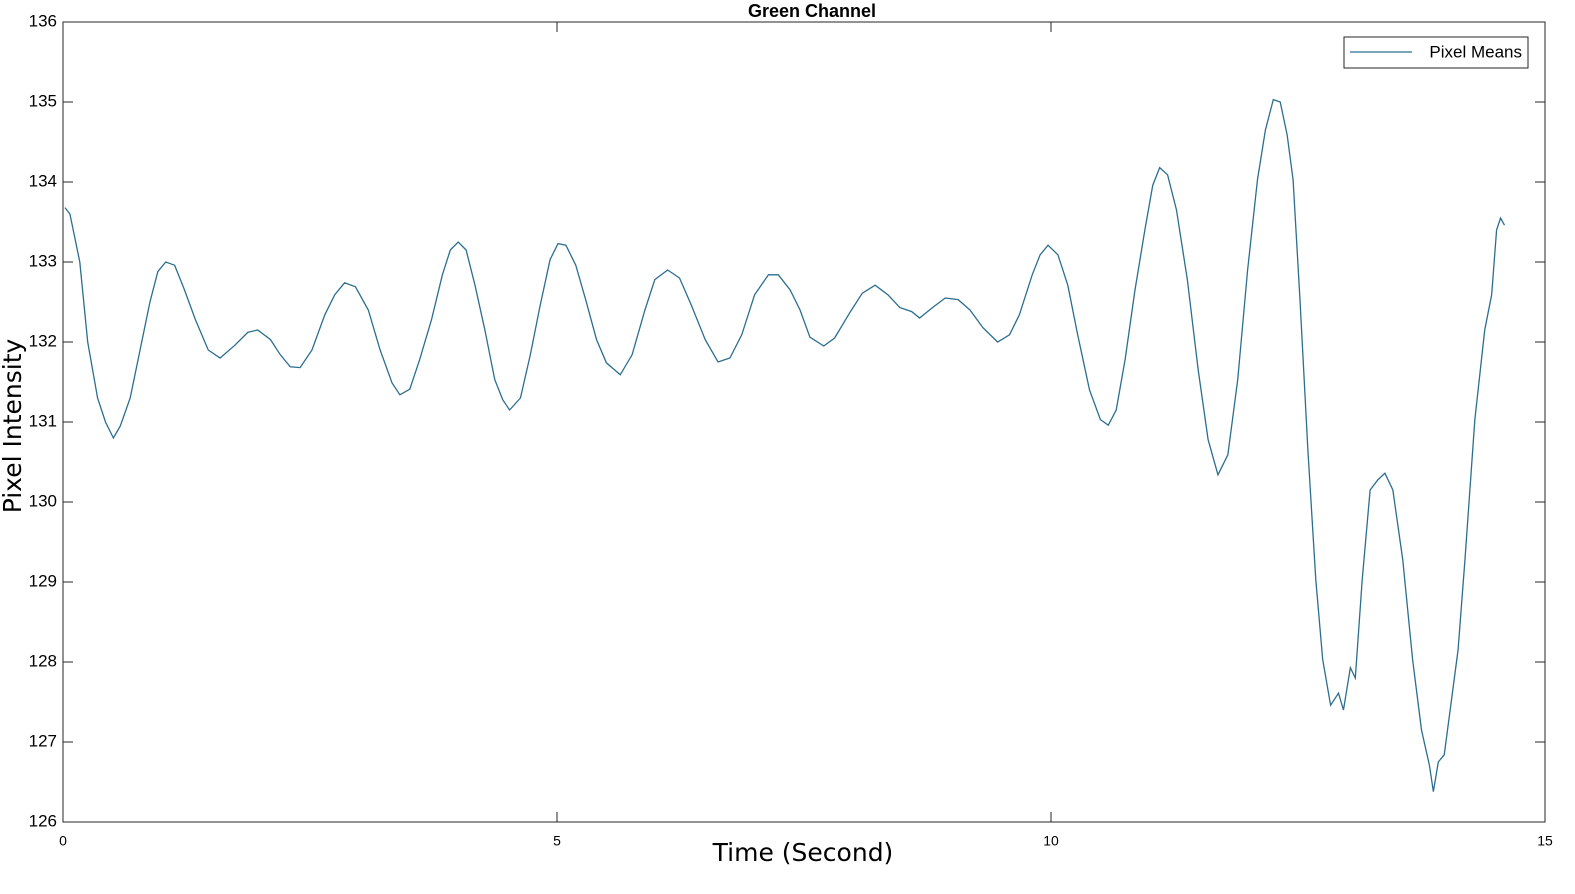 This screenshot has width=1575, height=894. Describe the element at coordinates (43, 420) in the screenshot. I see `y-tick-label: 131` at that location.